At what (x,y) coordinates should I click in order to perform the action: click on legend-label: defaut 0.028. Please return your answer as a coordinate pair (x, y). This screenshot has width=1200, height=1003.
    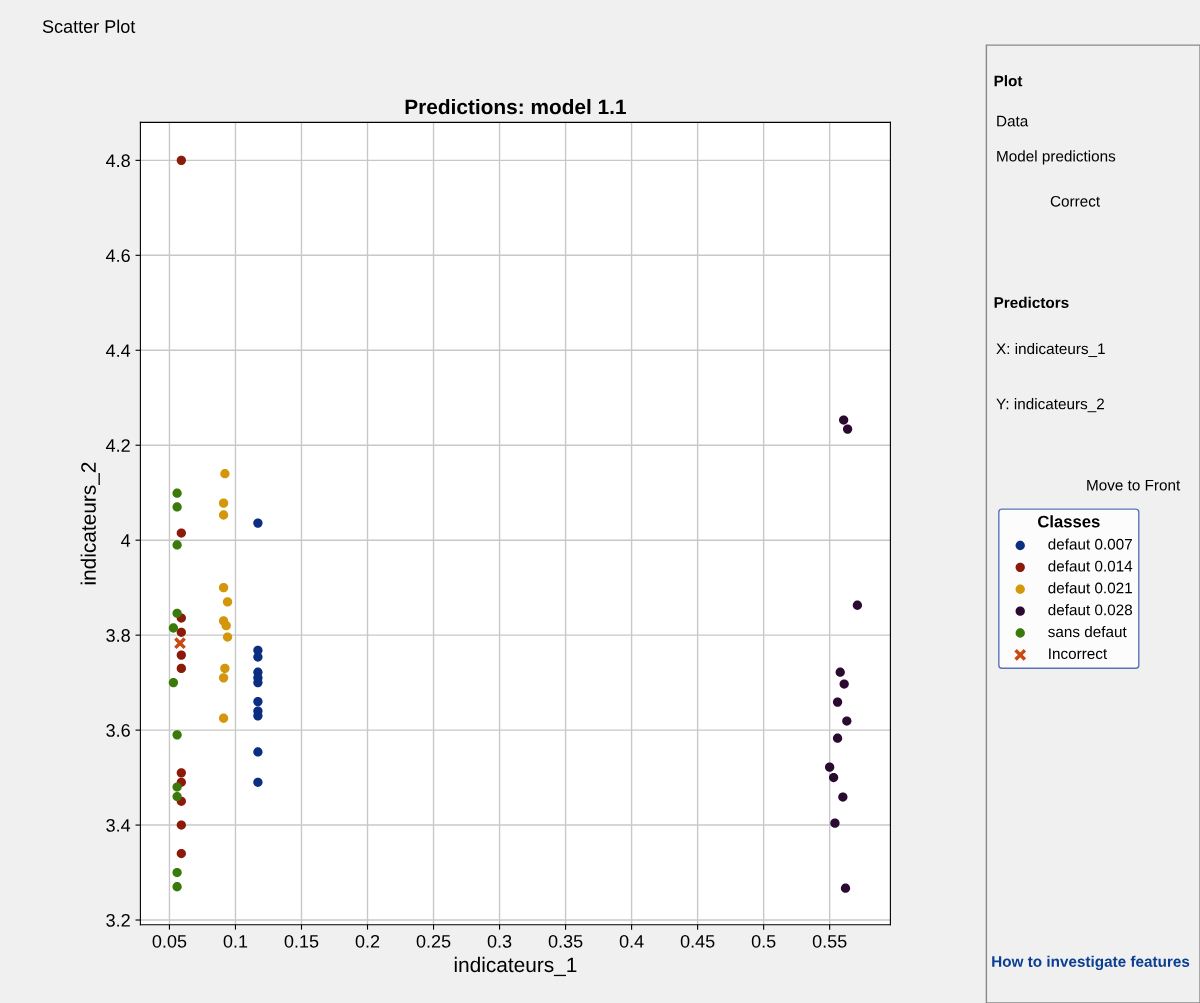
    Looking at the image, I should click on (1090, 610).